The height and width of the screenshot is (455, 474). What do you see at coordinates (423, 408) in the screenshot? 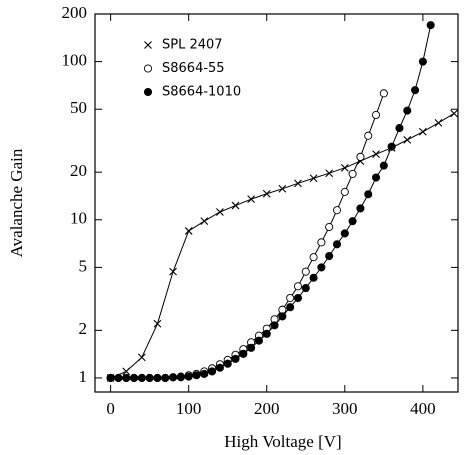
I see `x-tick-label: 400` at bounding box center [423, 408].